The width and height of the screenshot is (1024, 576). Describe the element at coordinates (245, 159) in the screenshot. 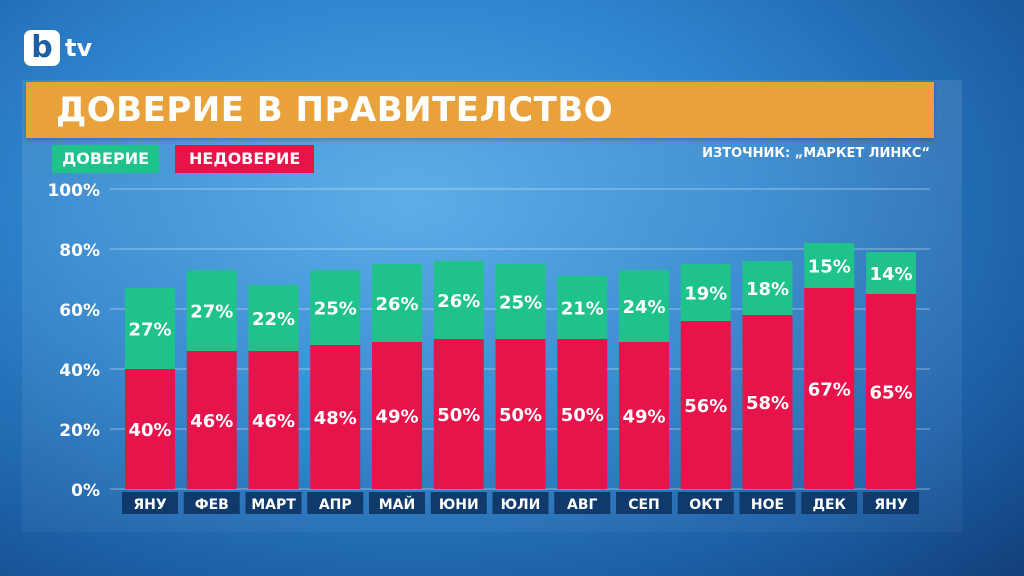

I see `legend-distrust: НЕДОВЕРИЕ` at that location.